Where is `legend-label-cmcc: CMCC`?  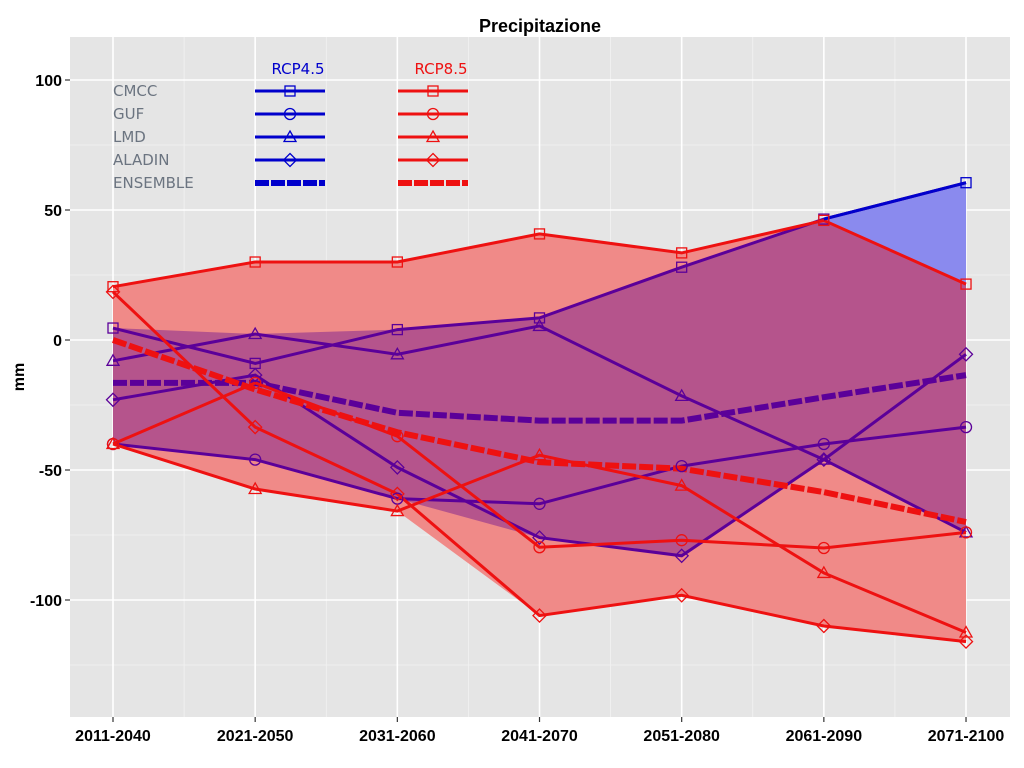 legend-label-cmcc: CMCC is located at coordinates (135, 91).